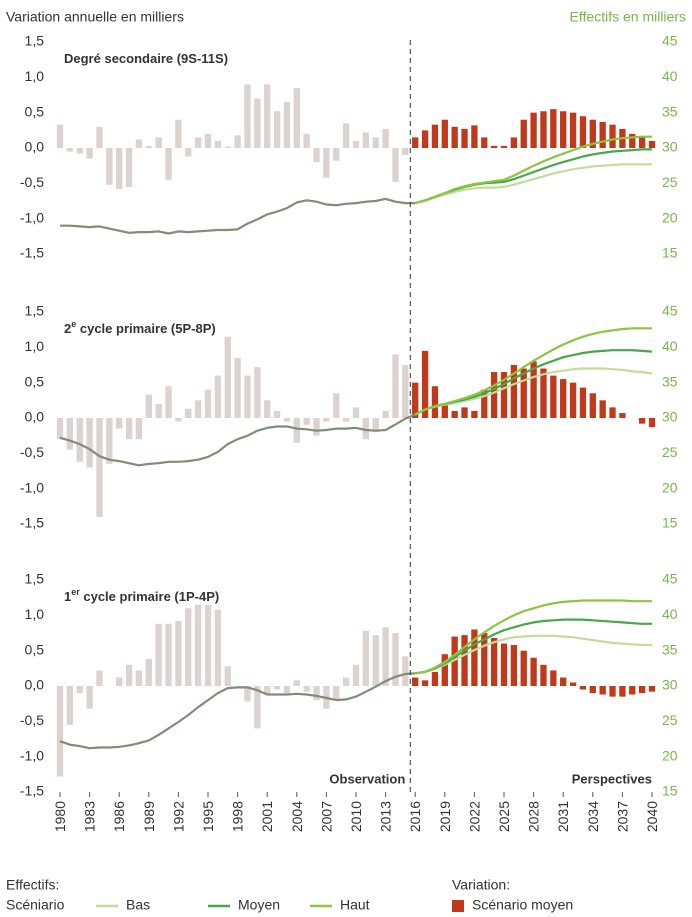 This screenshot has height=917, width=692. I want to click on y2-tick-label: 20, so click(670, 755).